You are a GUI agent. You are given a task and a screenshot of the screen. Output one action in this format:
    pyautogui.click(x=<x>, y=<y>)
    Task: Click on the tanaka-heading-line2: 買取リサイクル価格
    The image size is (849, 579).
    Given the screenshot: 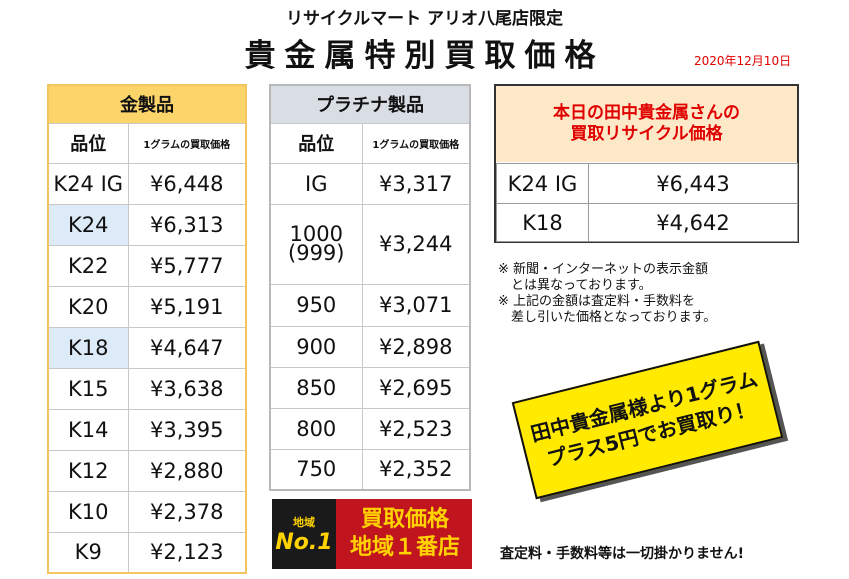 What is the action you would take?
    pyautogui.click(x=646, y=134)
    